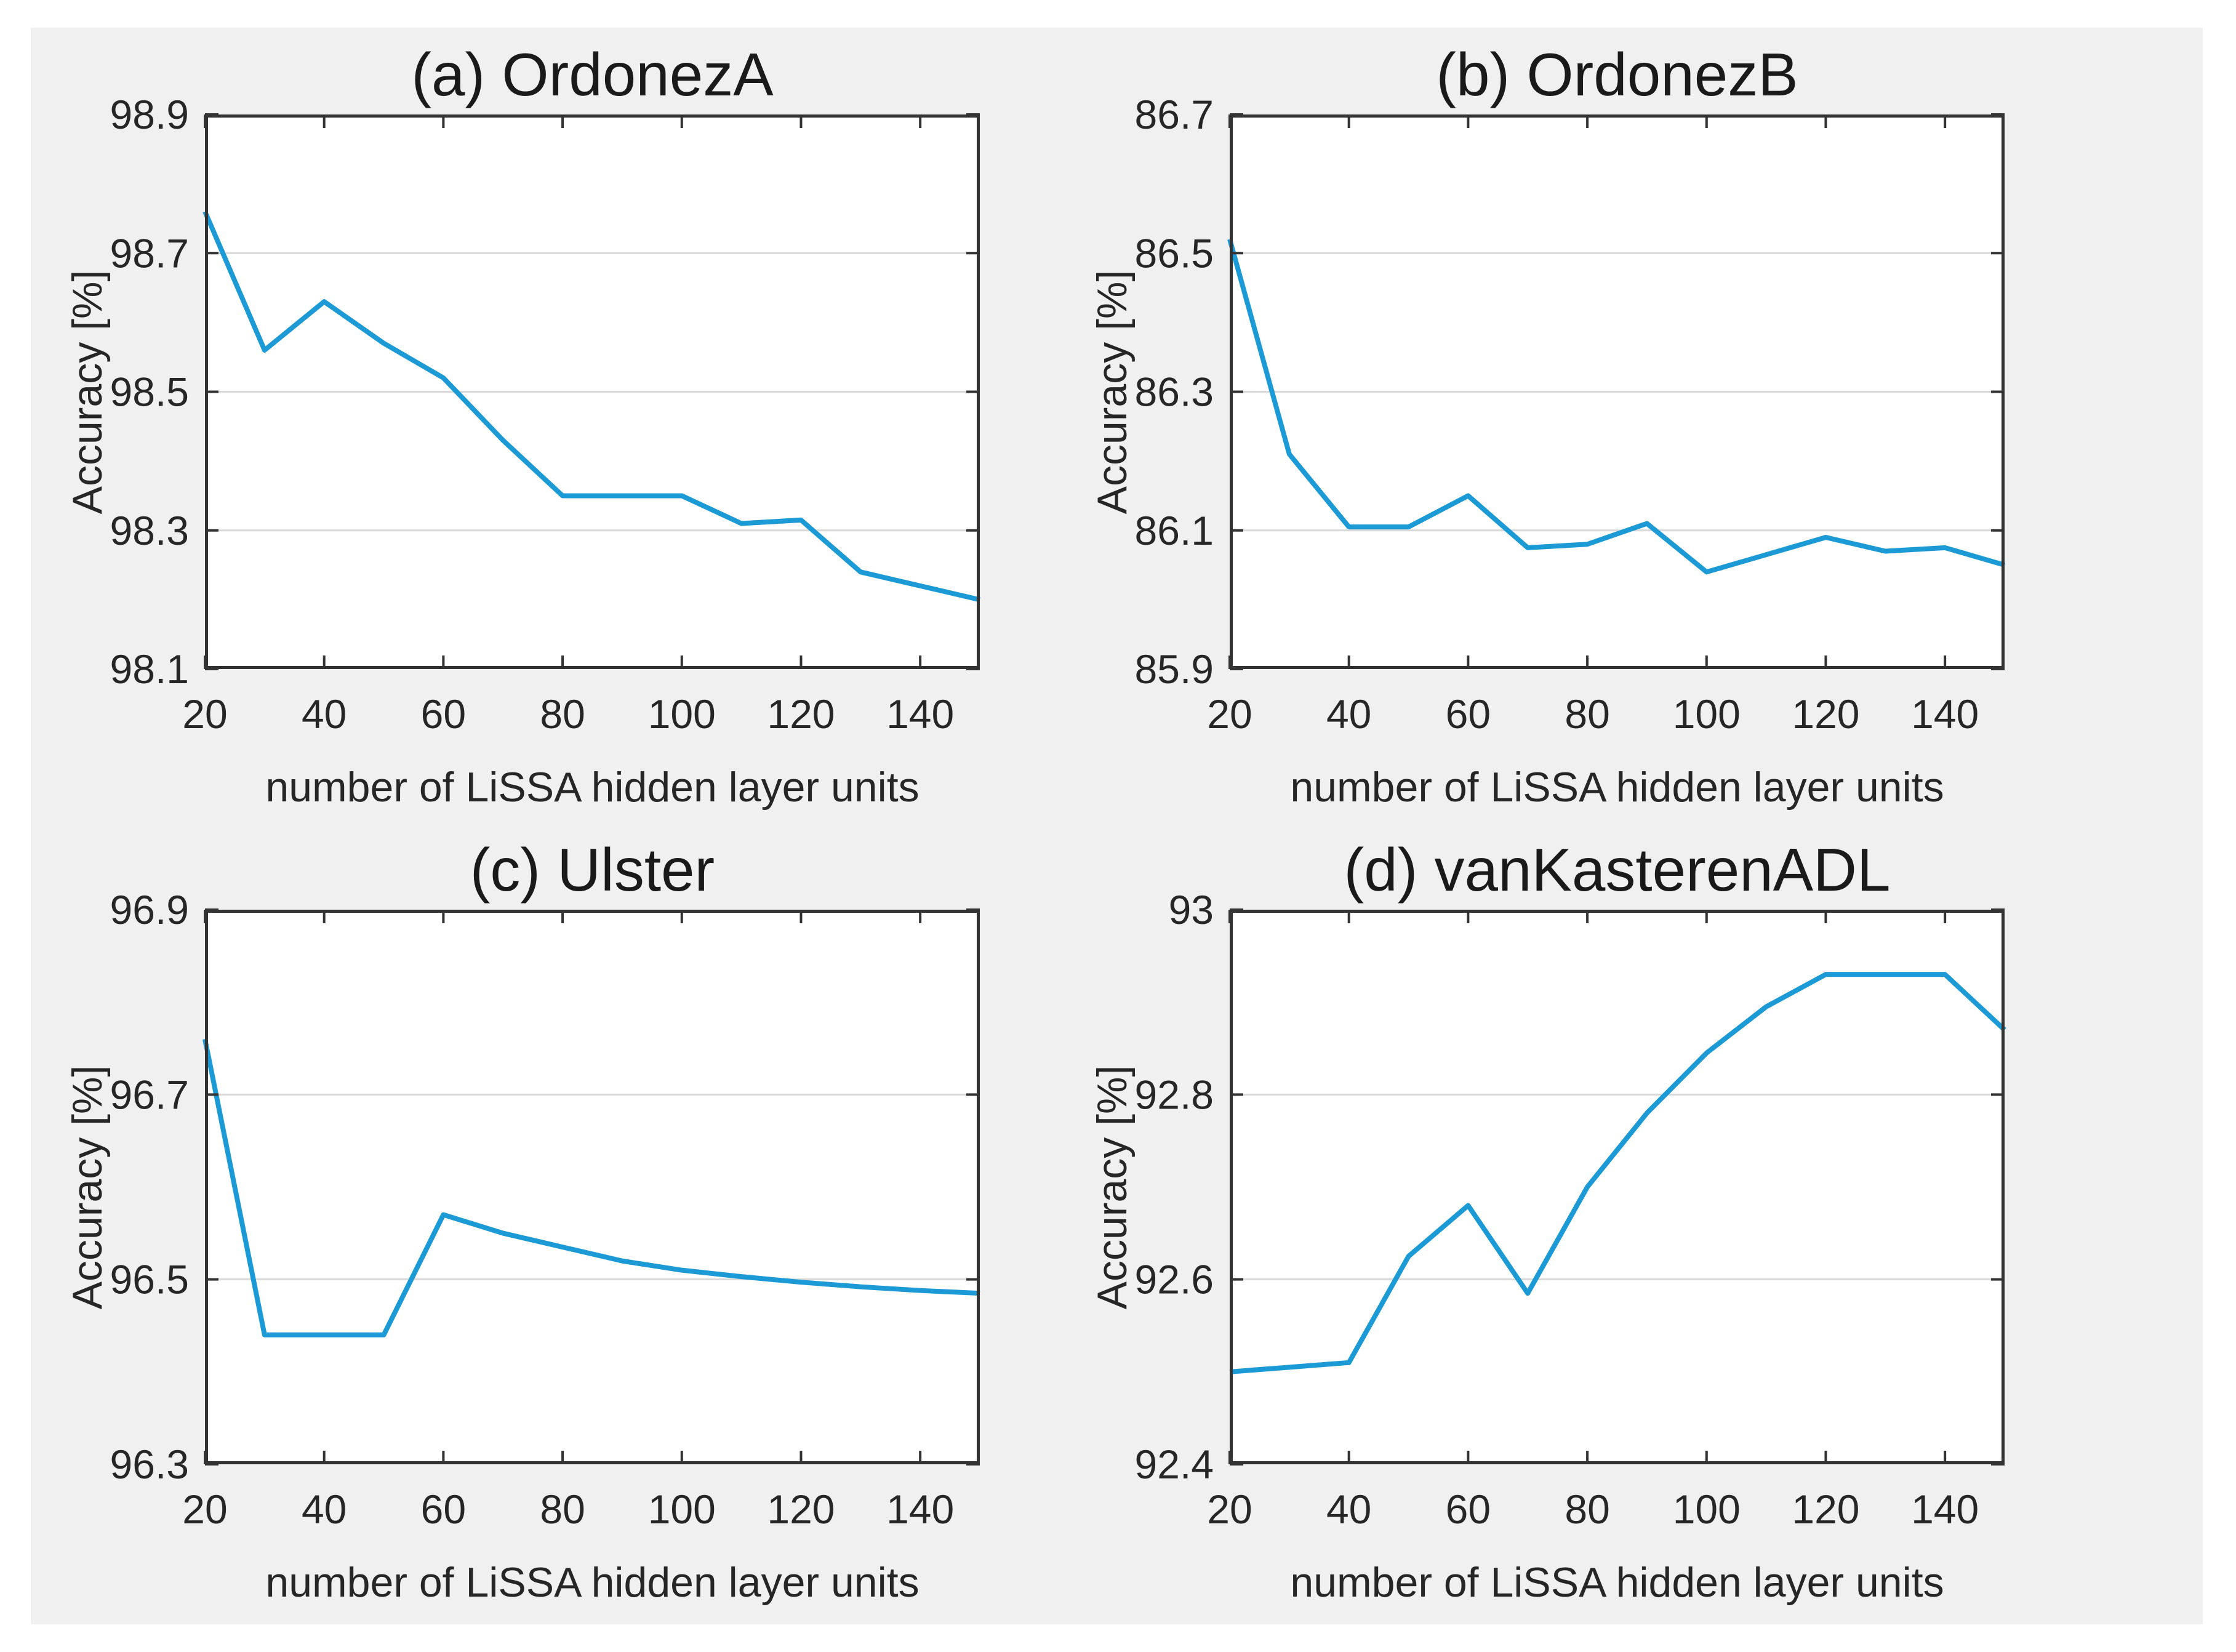  I want to click on y-tick-label: 92.6, so click(1174, 1279).